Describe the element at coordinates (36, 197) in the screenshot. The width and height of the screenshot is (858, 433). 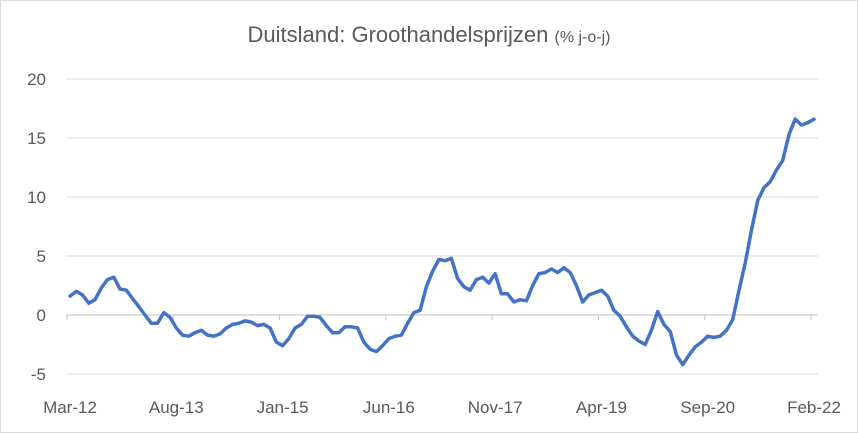
I see `y-tick-label: 10` at that location.